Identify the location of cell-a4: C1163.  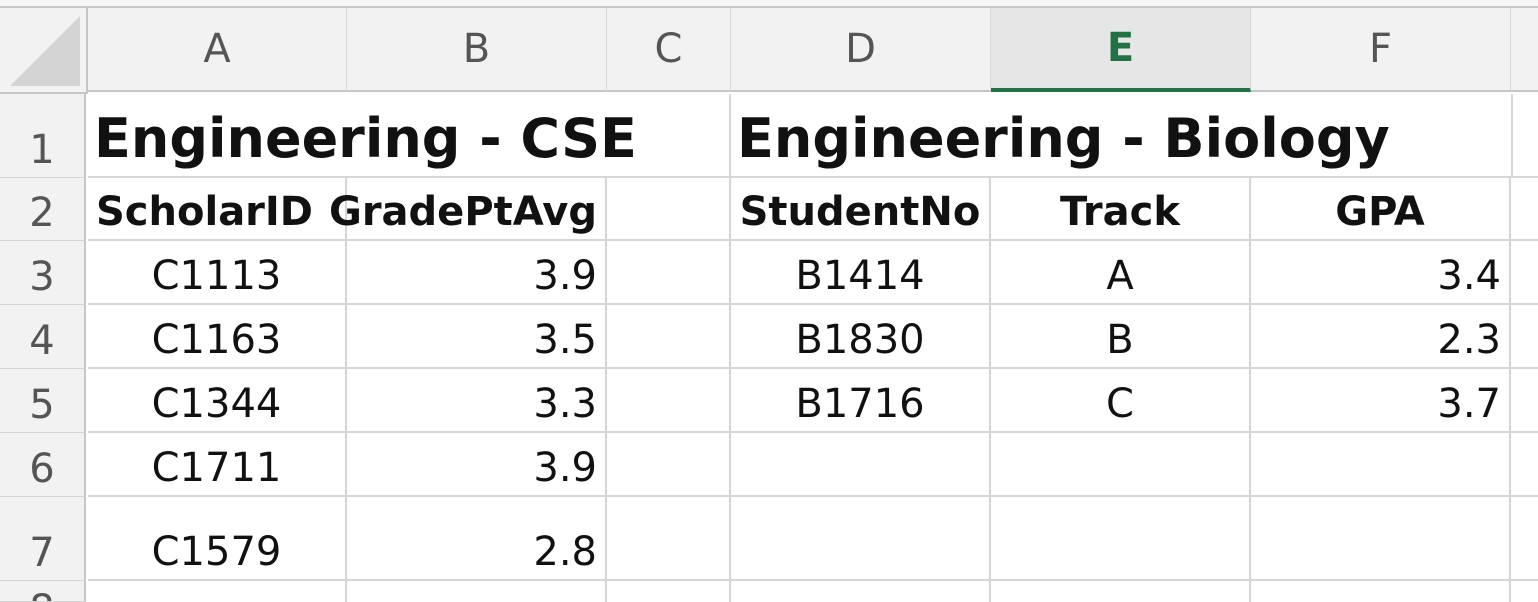
(217, 337).